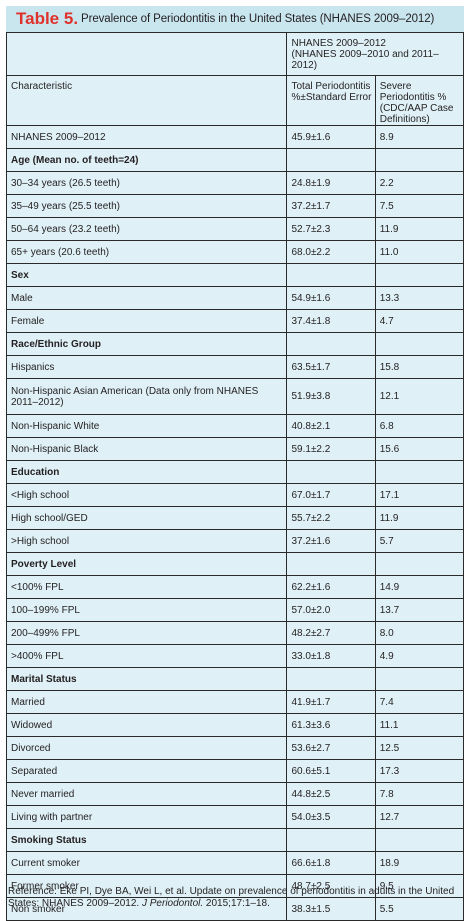 The width and height of the screenshot is (473, 921). What do you see at coordinates (419, 252) in the screenshot?
I see `row-severe-periodontitis: 11.0` at bounding box center [419, 252].